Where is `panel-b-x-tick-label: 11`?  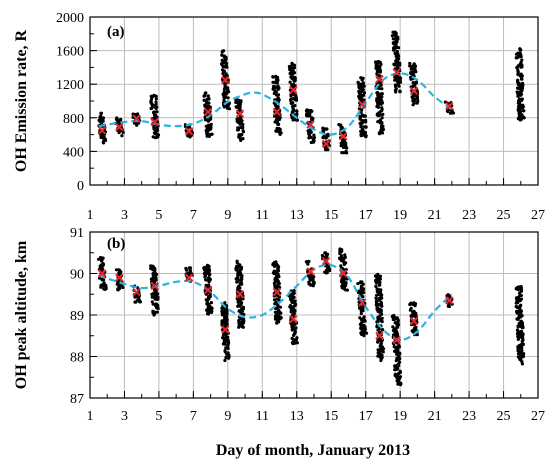 panel-b-x-tick-label: 11 is located at coordinates (262, 416).